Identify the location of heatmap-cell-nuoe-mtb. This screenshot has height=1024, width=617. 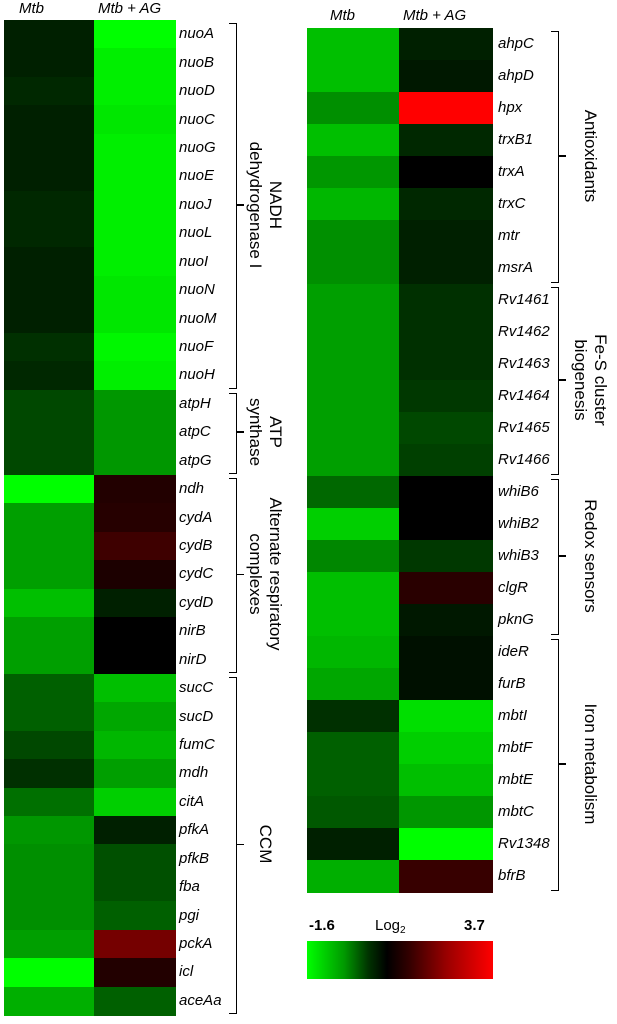
(49, 177).